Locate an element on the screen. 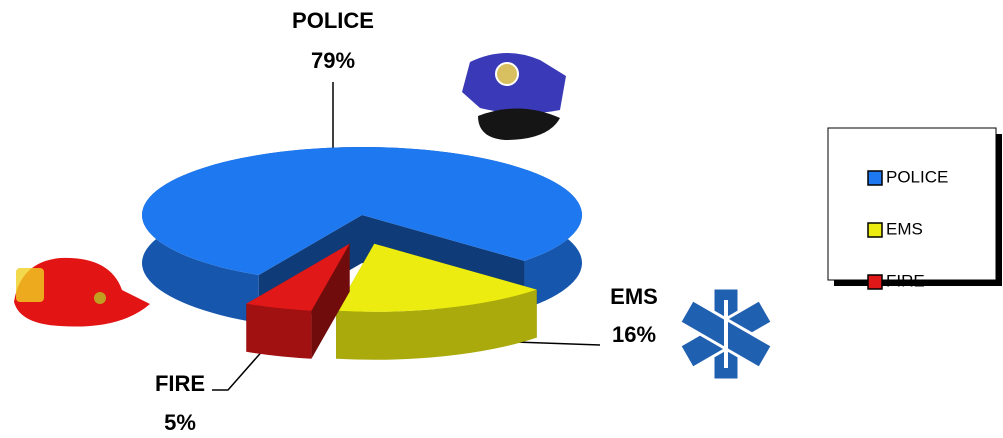 This screenshot has width=1003, height=438. star-of-life-icon is located at coordinates (726, 334).